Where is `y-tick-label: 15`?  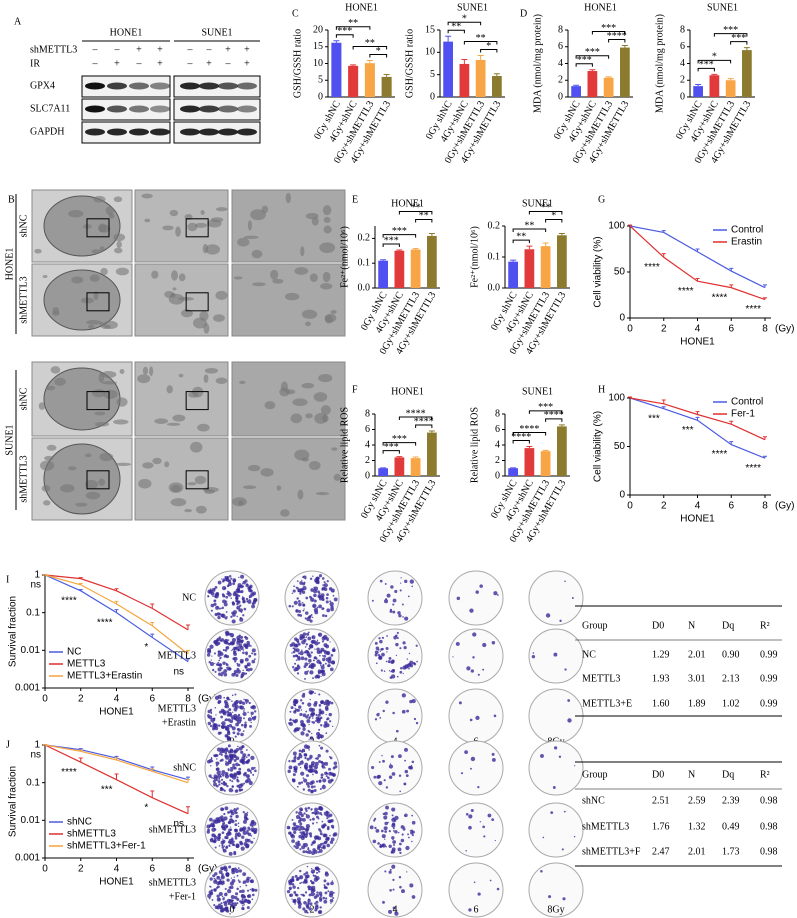
y-tick-label: 15 is located at coordinates (430, 29).